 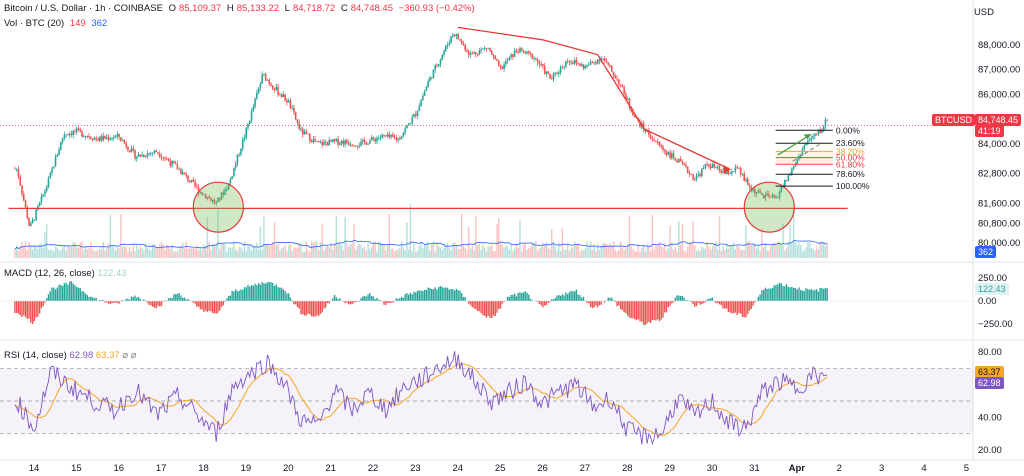 What do you see at coordinates (65, 273) in the screenshot?
I see `macd-legend: MACD (12, 26, close) 122.43` at bounding box center [65, 273].